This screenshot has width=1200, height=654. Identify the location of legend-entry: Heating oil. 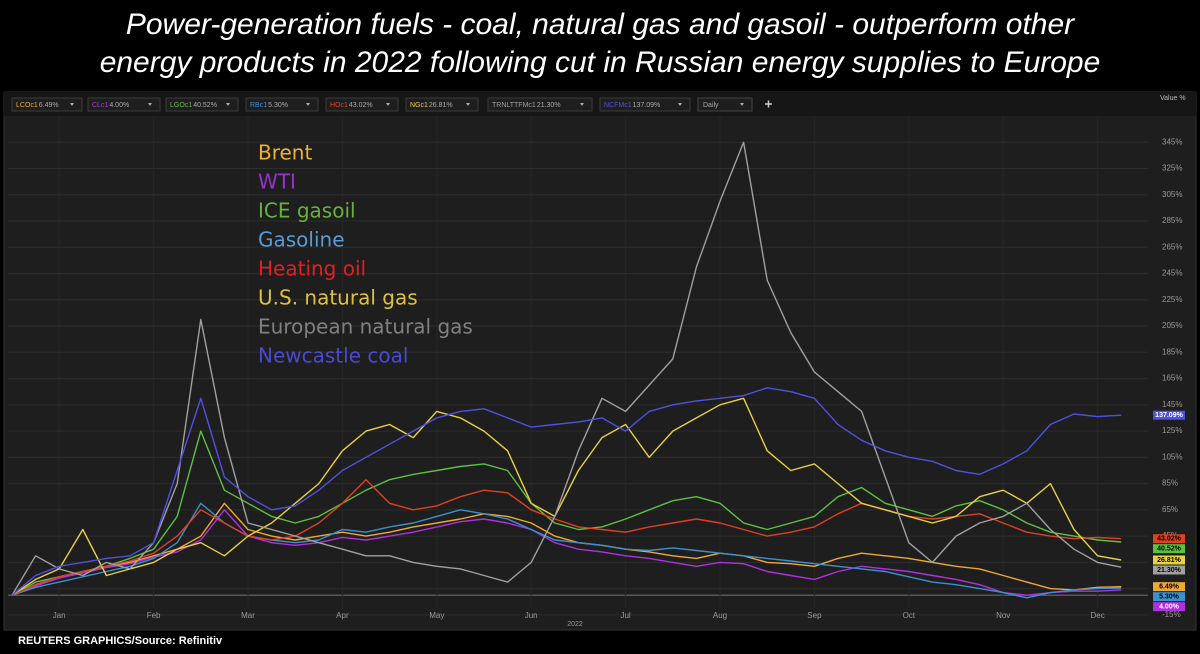
(312, 269).